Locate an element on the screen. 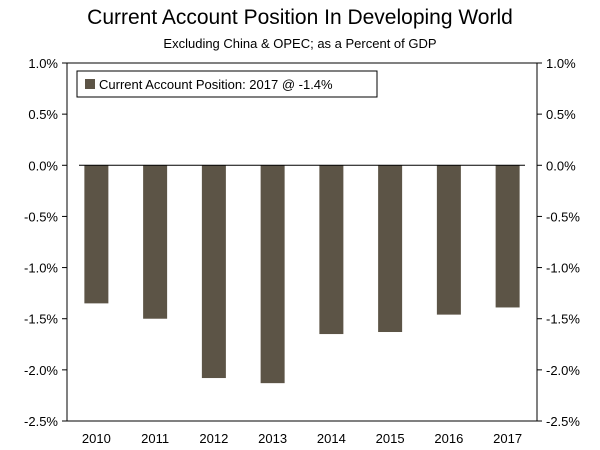 Image resolution: width=600 pixels, height=450 pixels. y-axis-left: 1.0% 0.5% 0.0% -0.5% -1.0% -1.5% -2.0% -2.5% is located at coordinates (45, 242).